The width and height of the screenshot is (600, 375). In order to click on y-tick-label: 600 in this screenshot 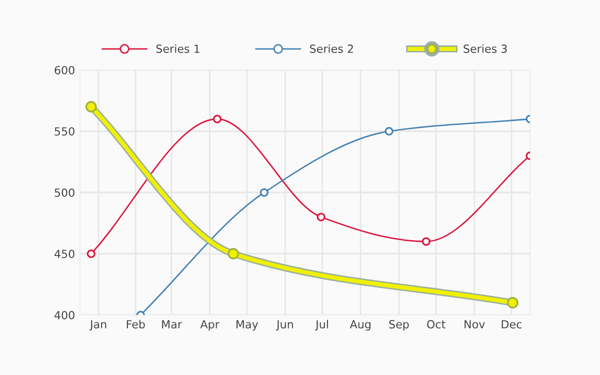, I will do `click(64, 70)`.